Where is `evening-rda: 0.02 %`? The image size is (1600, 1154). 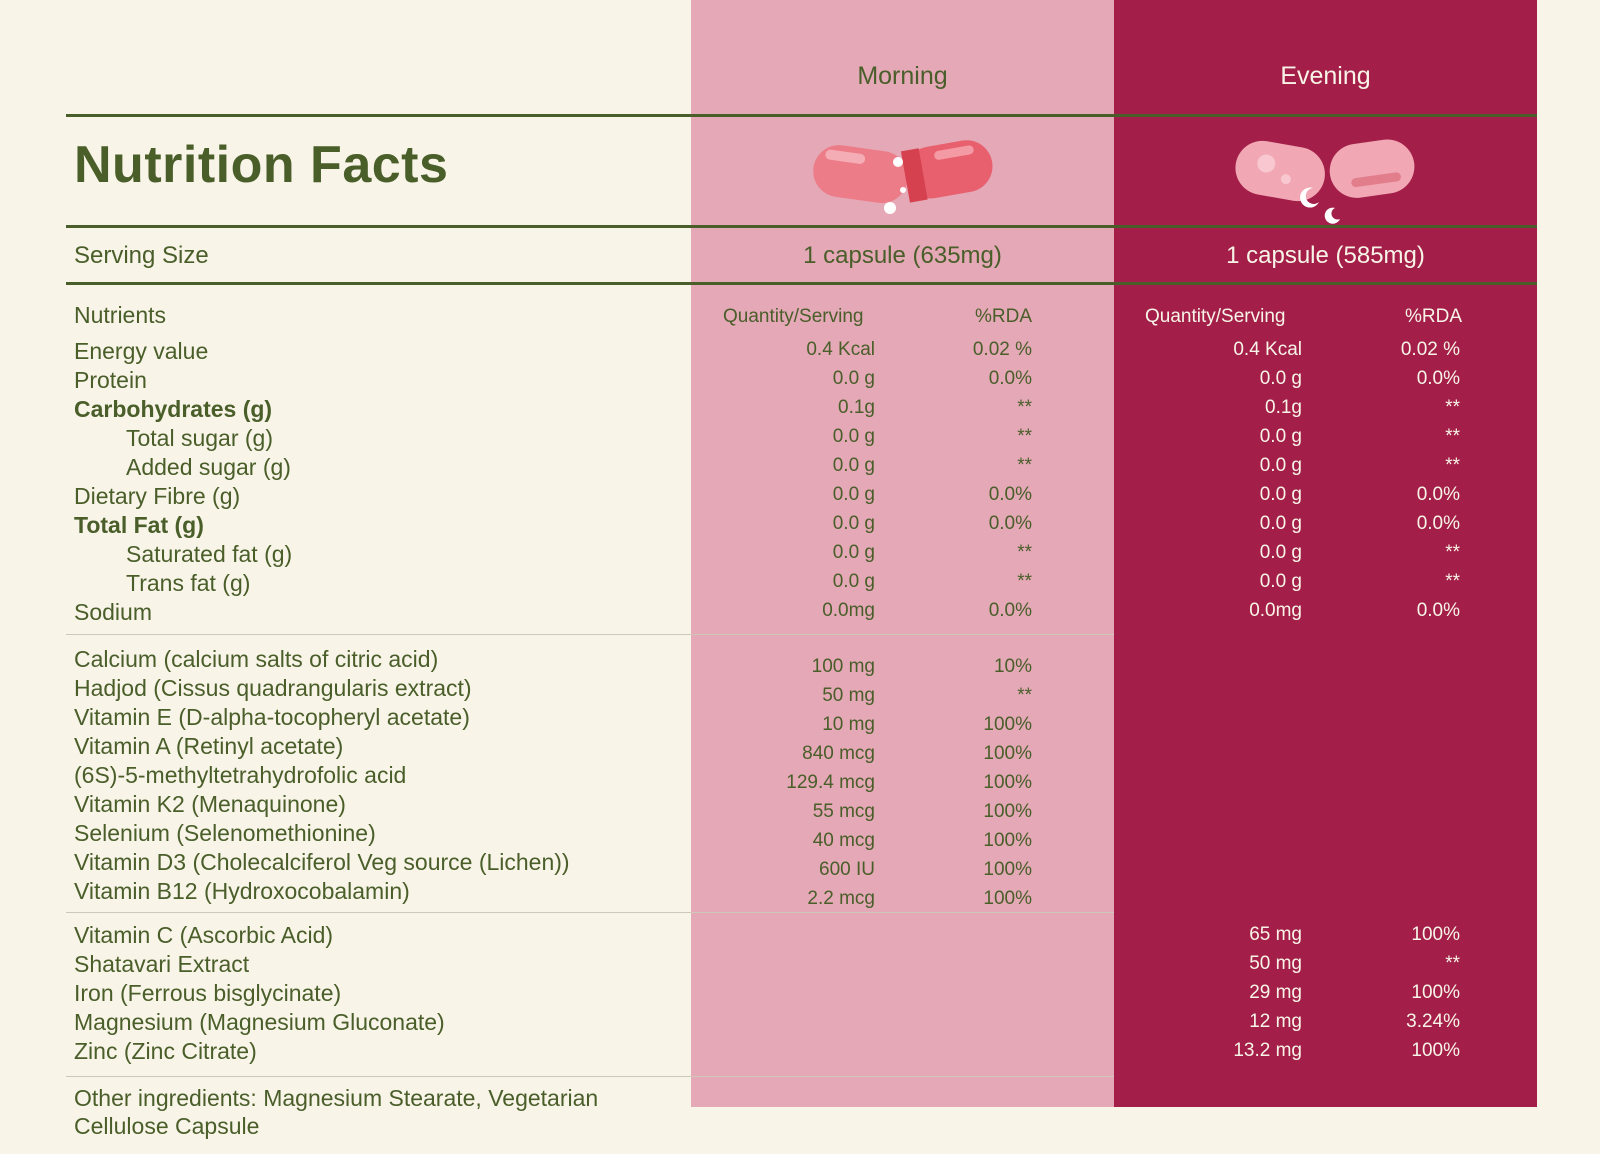 evening-rda: 0.02 % is located at coordinates (1430, 349).